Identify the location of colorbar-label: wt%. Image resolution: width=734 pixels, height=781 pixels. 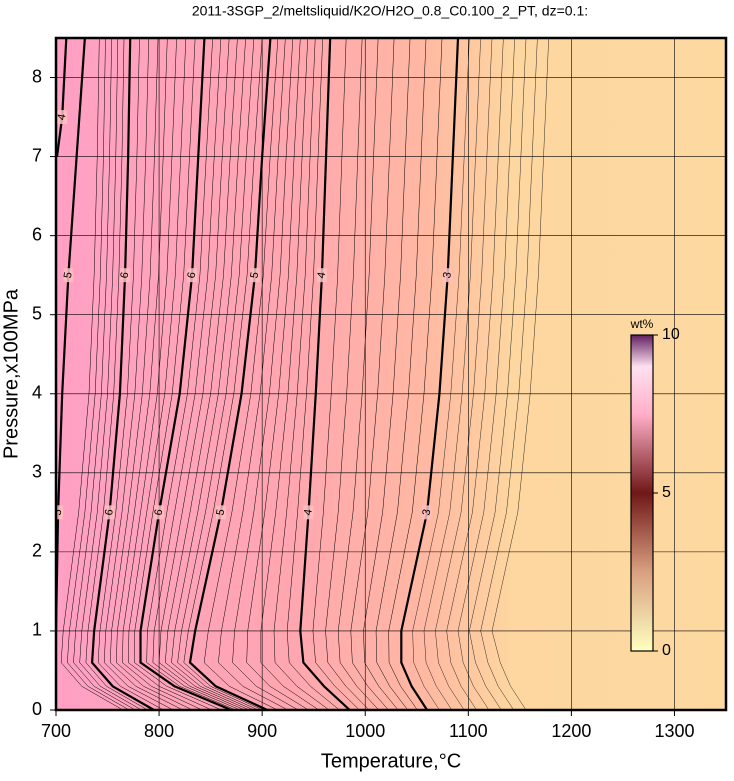
(642, 324).